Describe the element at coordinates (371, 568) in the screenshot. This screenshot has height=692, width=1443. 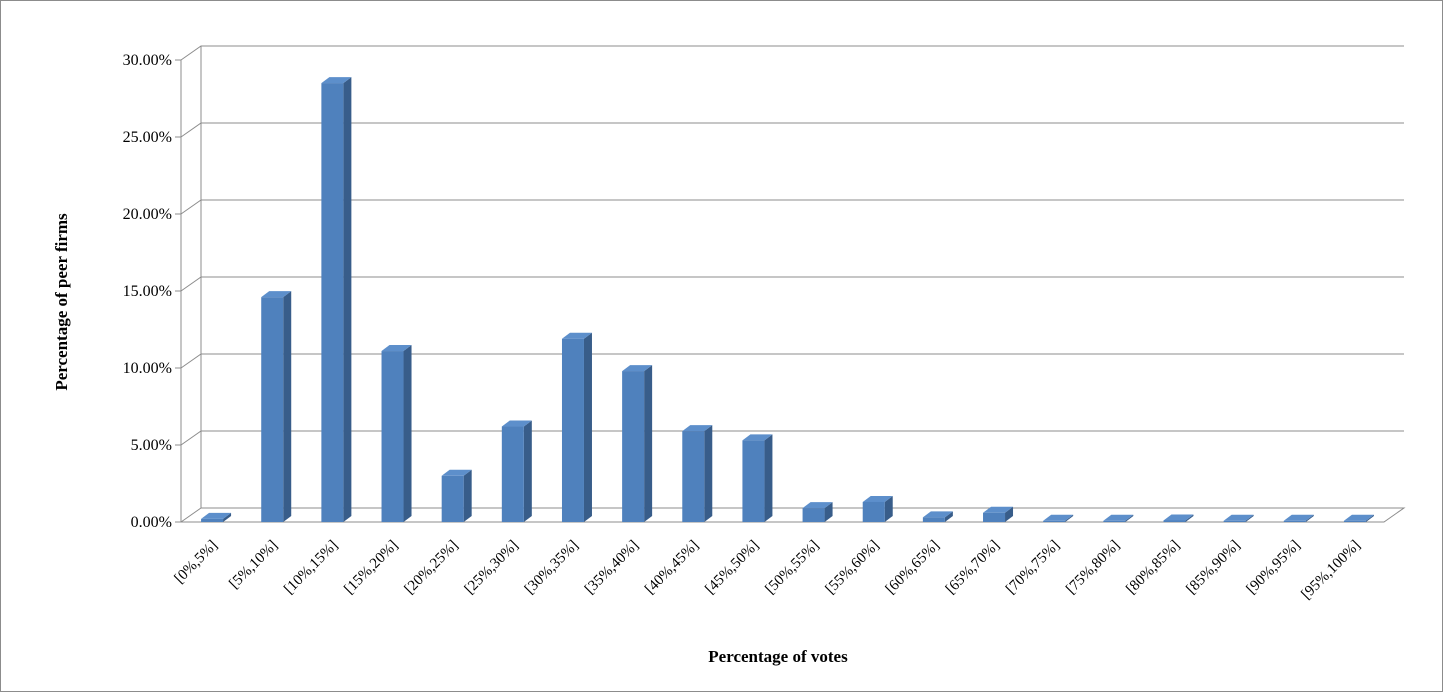
I see `x-tick-label: [15%,20%]` at that location.